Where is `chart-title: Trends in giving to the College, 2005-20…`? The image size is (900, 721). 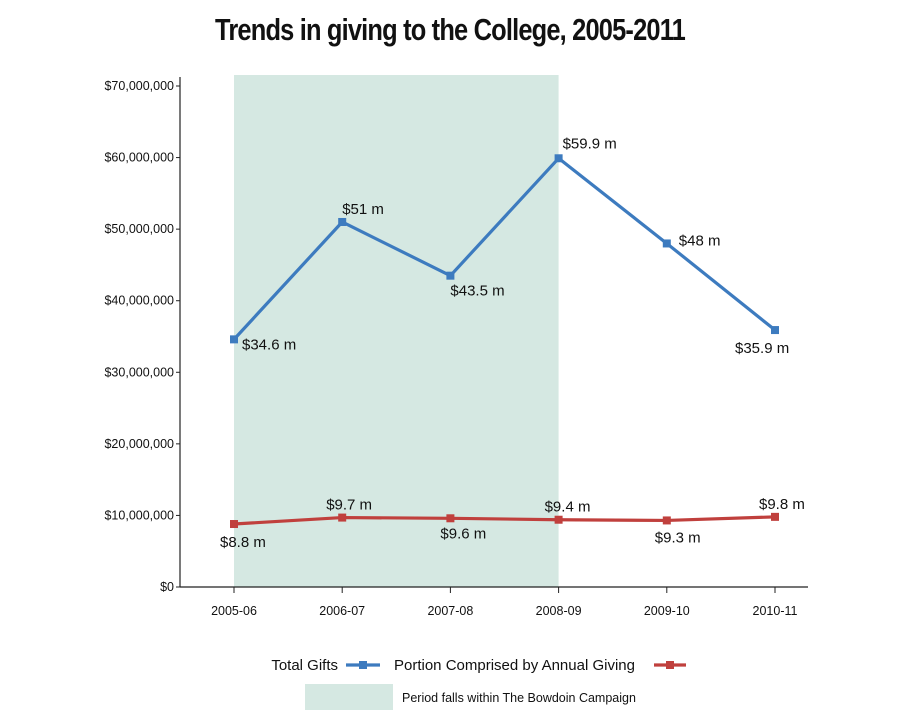 chart-title: Trends in giving to the College, 2005-20… is located at coordinates (450, 29).